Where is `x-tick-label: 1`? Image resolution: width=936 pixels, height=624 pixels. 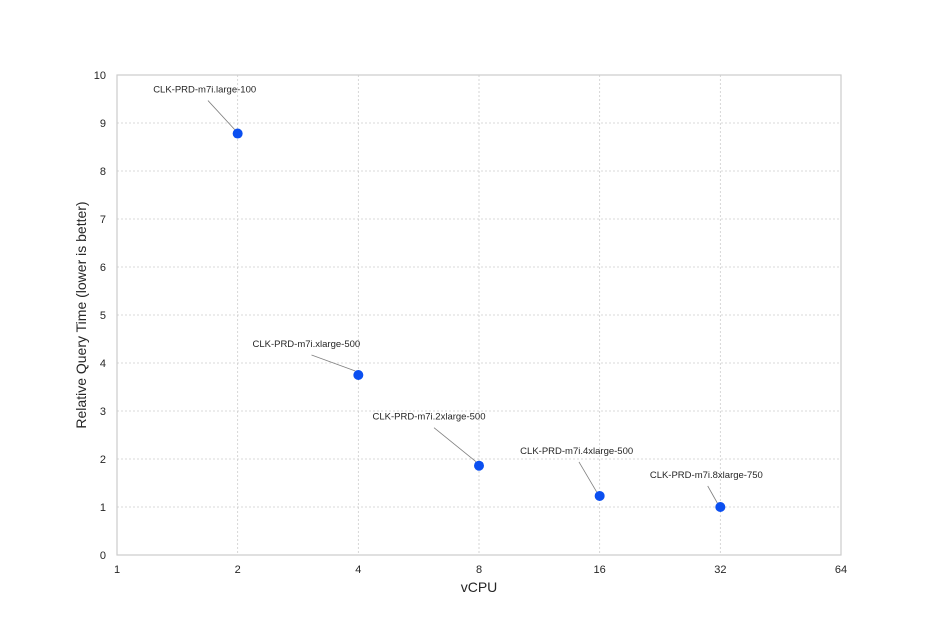 x-tick-label: 1 is located at coordinates (117, 570).